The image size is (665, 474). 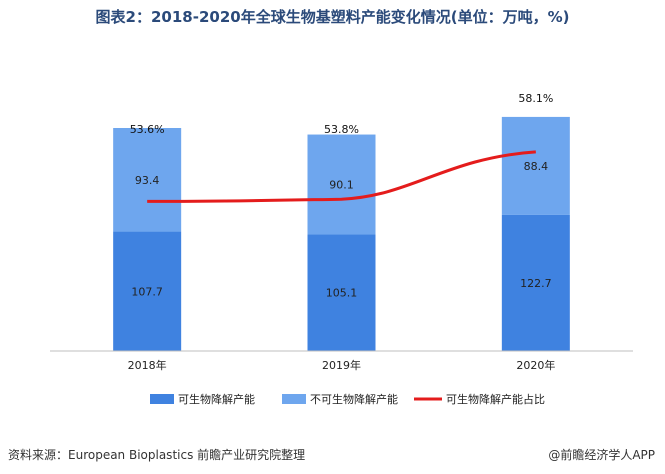 What do you see at coordinates (354, 399) in the screenshot?
I see `legend-non-biodegradable-label: 不可生物降解产能` at bounding box center [354, 399].